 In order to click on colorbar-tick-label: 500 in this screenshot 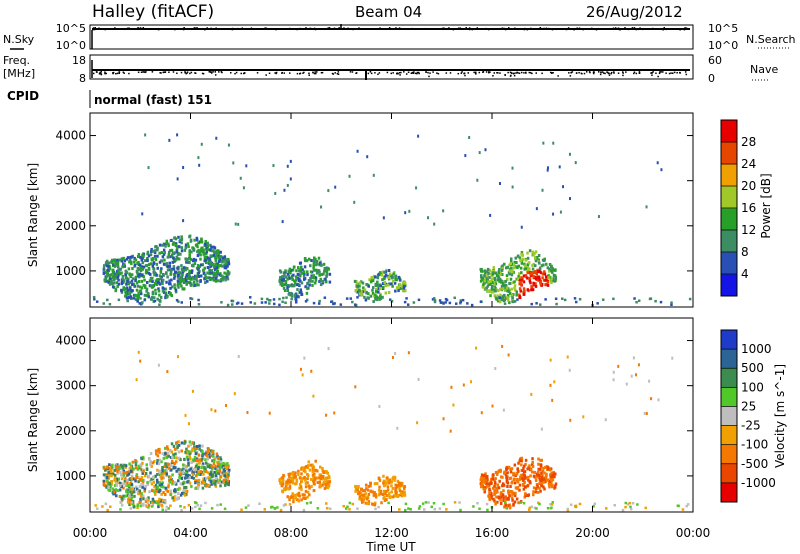, I will do `click(752, 368)`.